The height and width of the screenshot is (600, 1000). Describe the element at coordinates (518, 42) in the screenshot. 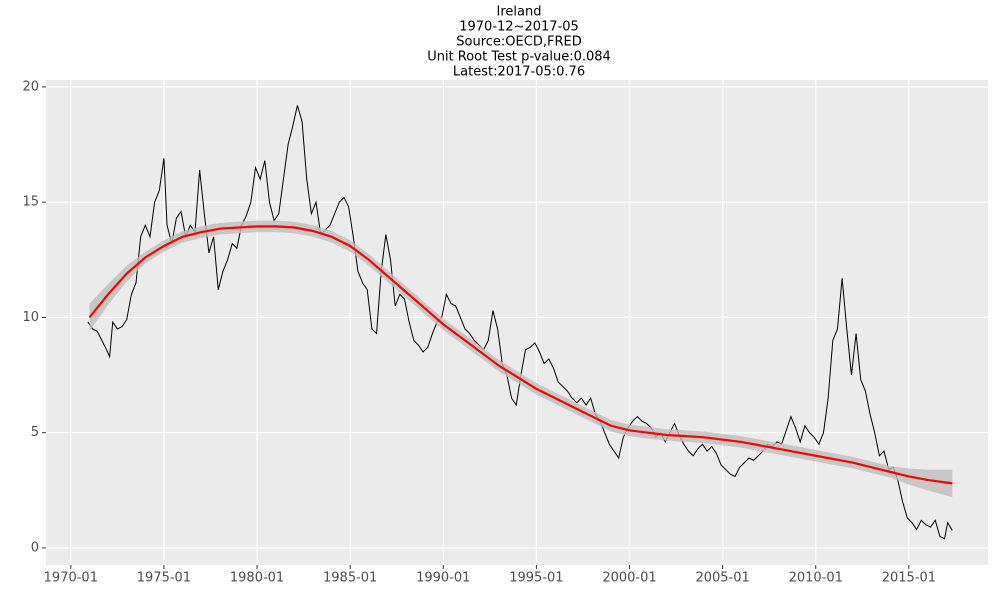

I see `chart-subtitle: Source:OECD,FRED` at that location.